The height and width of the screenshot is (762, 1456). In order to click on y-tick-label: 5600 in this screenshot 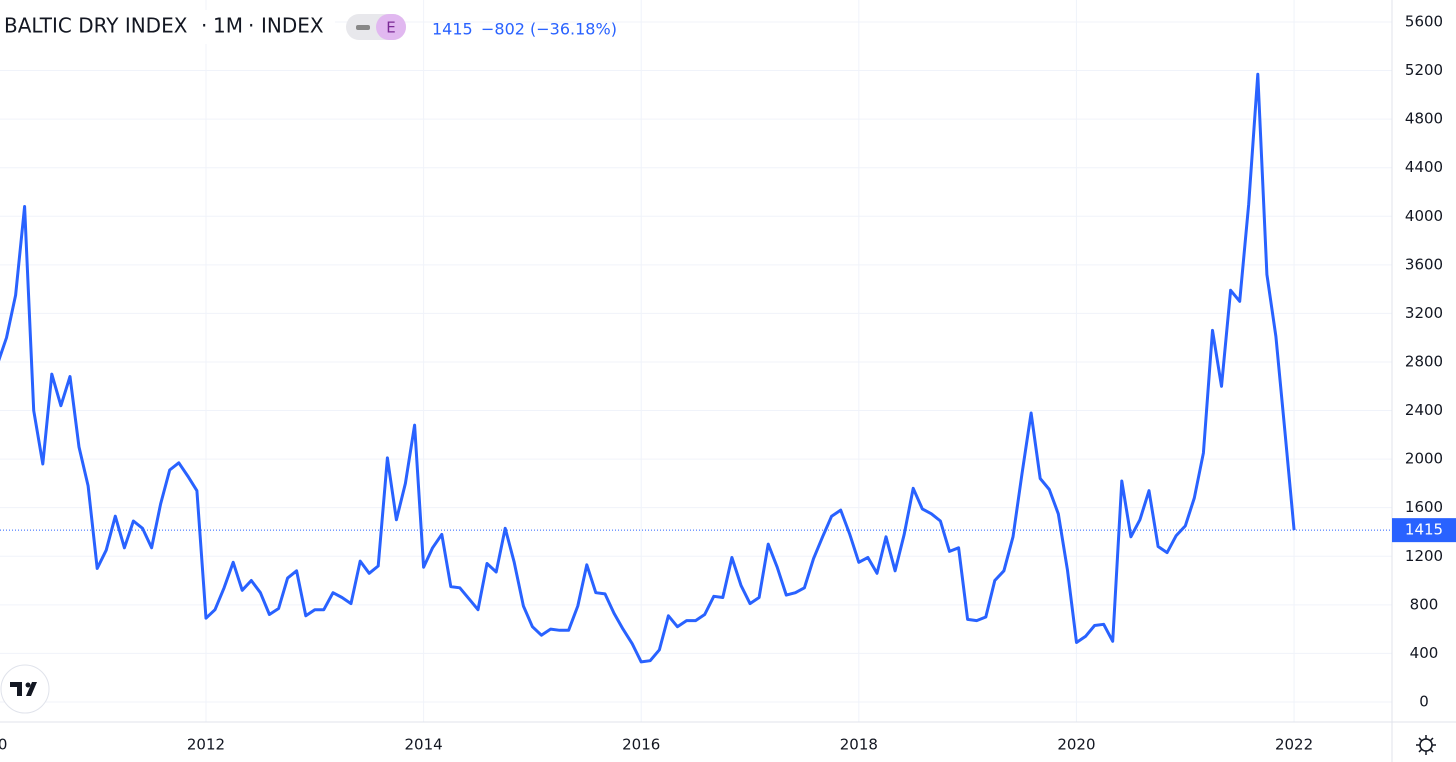, I will do `click(1424, 21)`.